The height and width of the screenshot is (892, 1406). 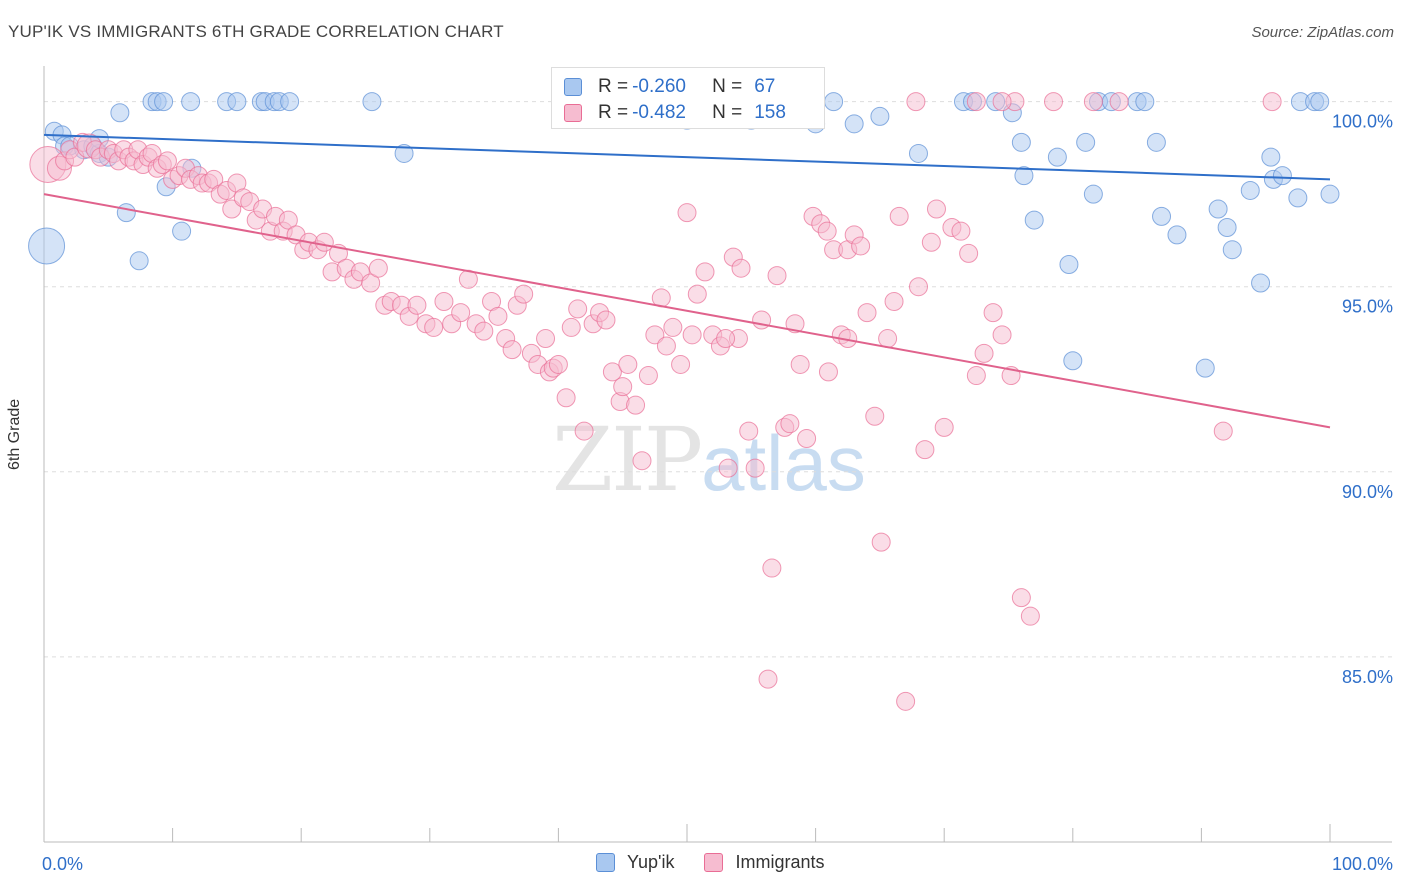 What do you see at coordinates (62, 864) in the screenshot?
I see `x-tick-label: 0.0%` at bounding box center [62, 864].